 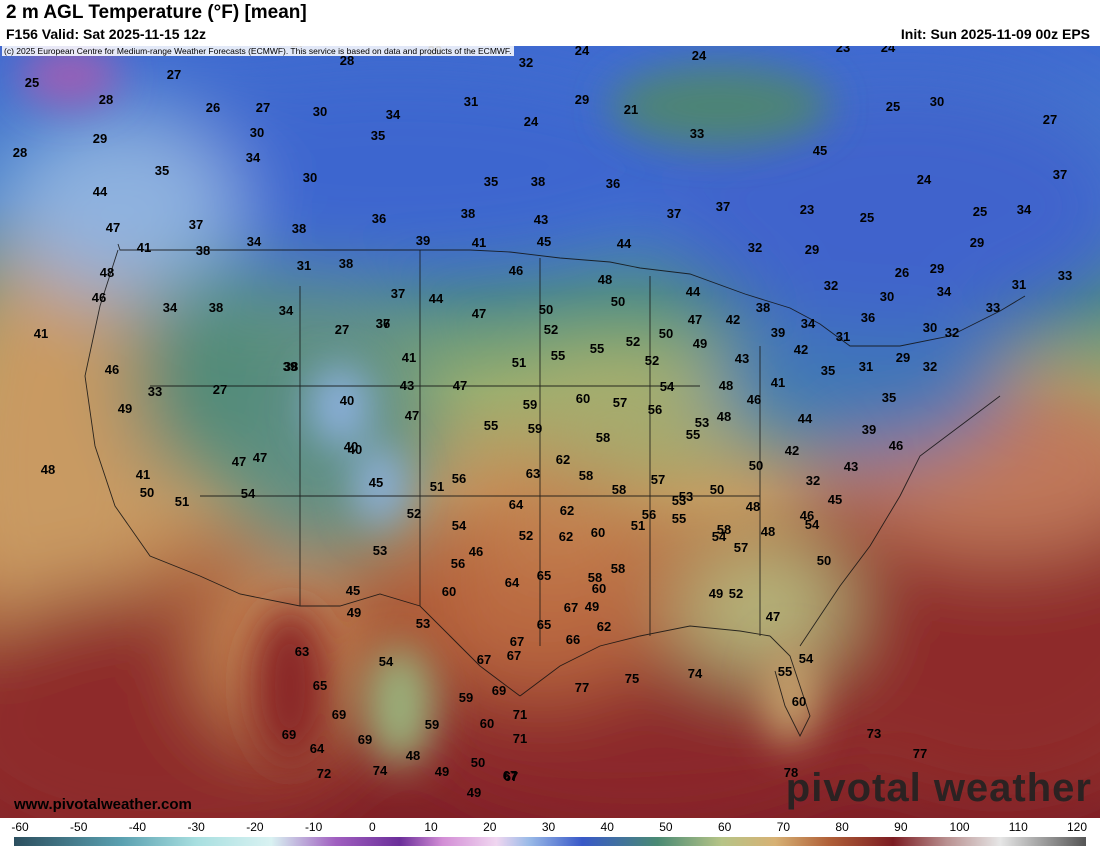 I want to click on temperature-value-45: 36, so click(x=379, y=218).